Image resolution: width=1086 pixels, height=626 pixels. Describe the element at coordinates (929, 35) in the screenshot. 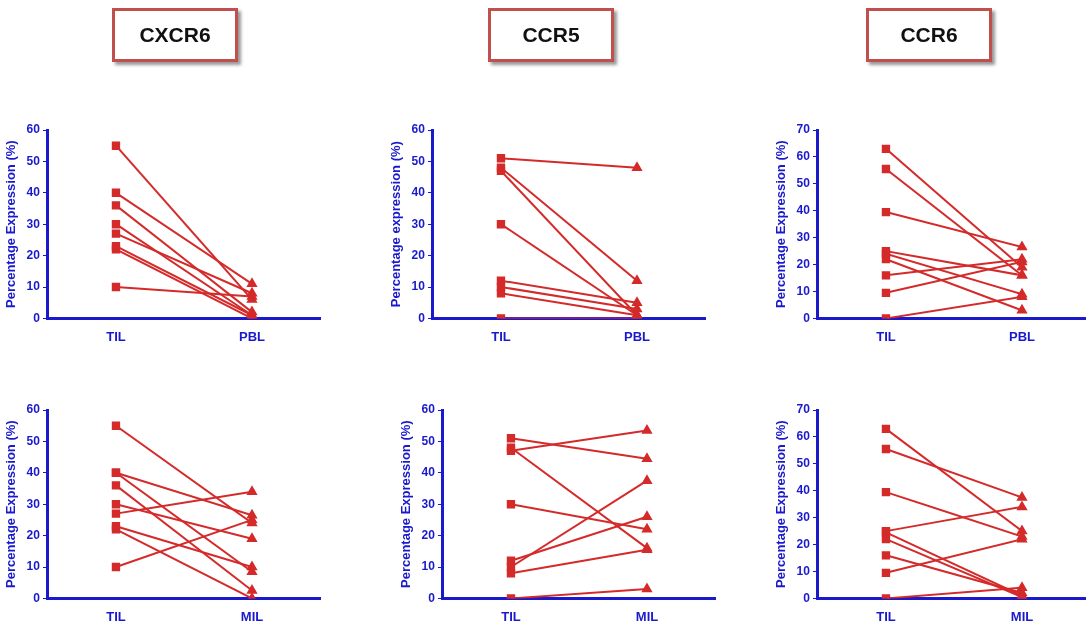

I see `chart-title: CCR6` at that location.